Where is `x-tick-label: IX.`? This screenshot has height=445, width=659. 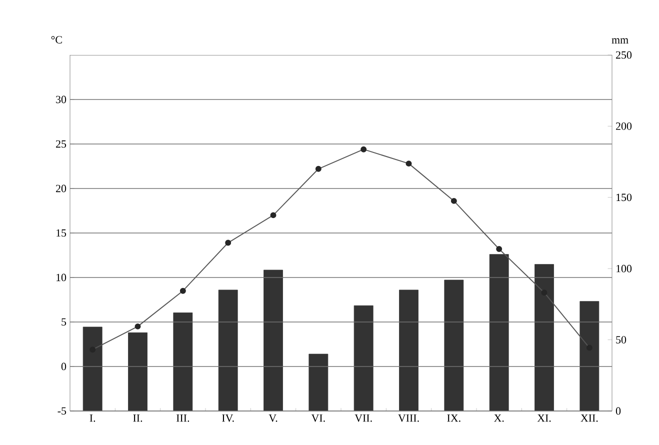
x-tick-label: IX. is located at coordinates (453, 418).